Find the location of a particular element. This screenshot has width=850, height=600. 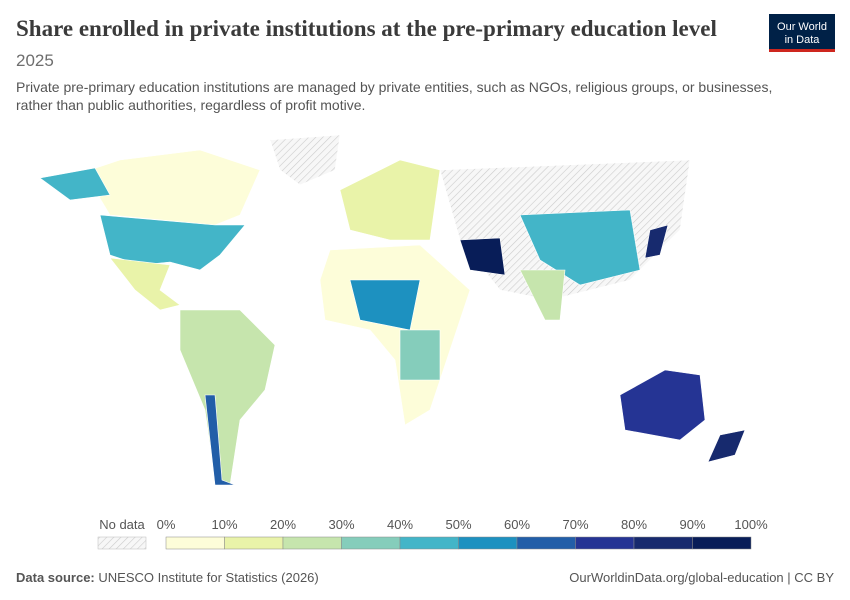

india is located at coordinates (542, 295).